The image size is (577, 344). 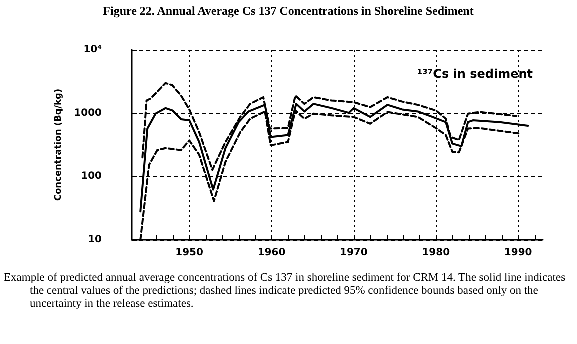 What do you see at coordinates (88, 113) in the screenshot?
I see `y-tick-label: 1000` at bounding box center [88, 113].